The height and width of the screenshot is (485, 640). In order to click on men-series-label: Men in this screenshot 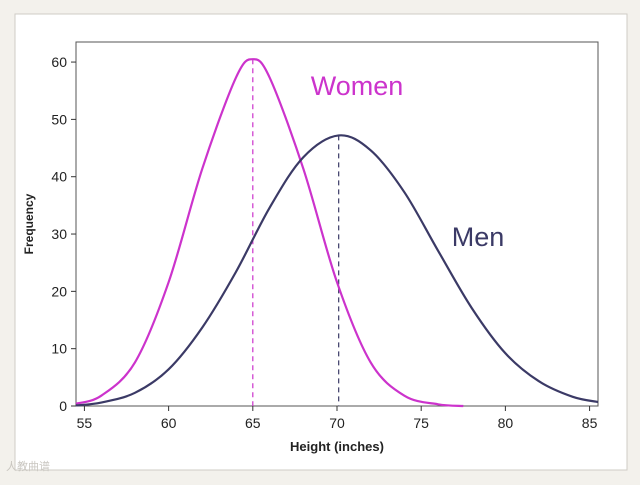, I will do `click(478, 237)`.